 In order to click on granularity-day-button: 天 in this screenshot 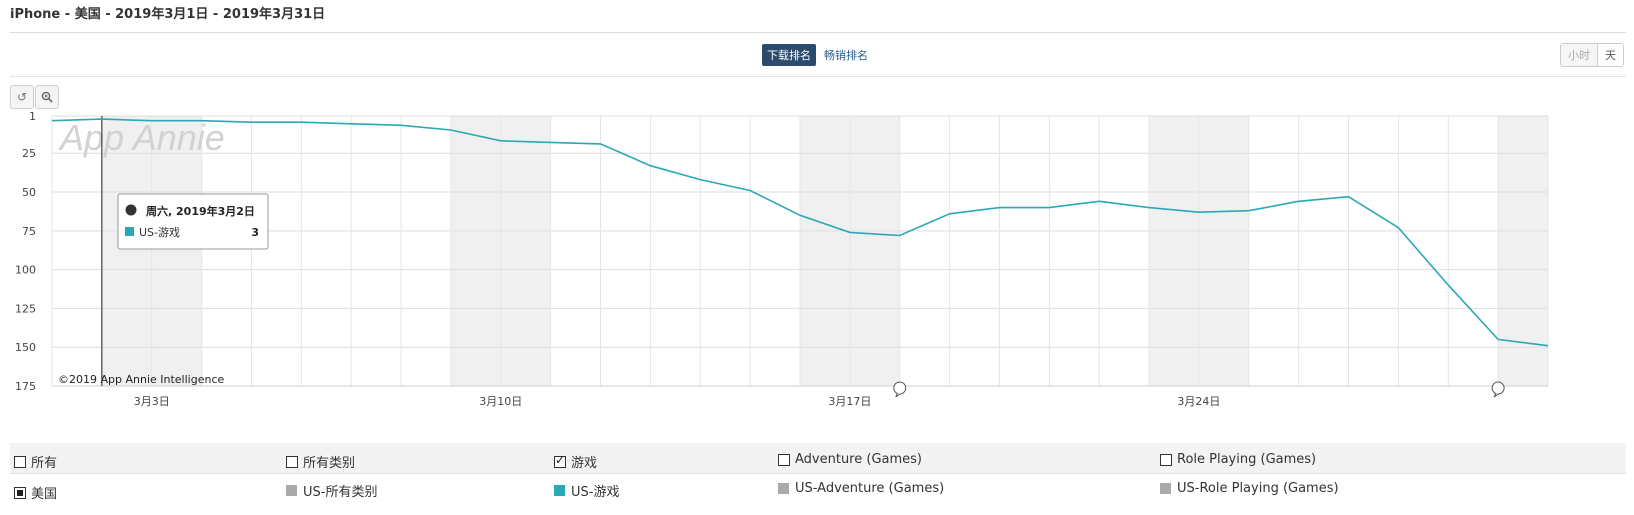, I will do `click(1610, 55)`.